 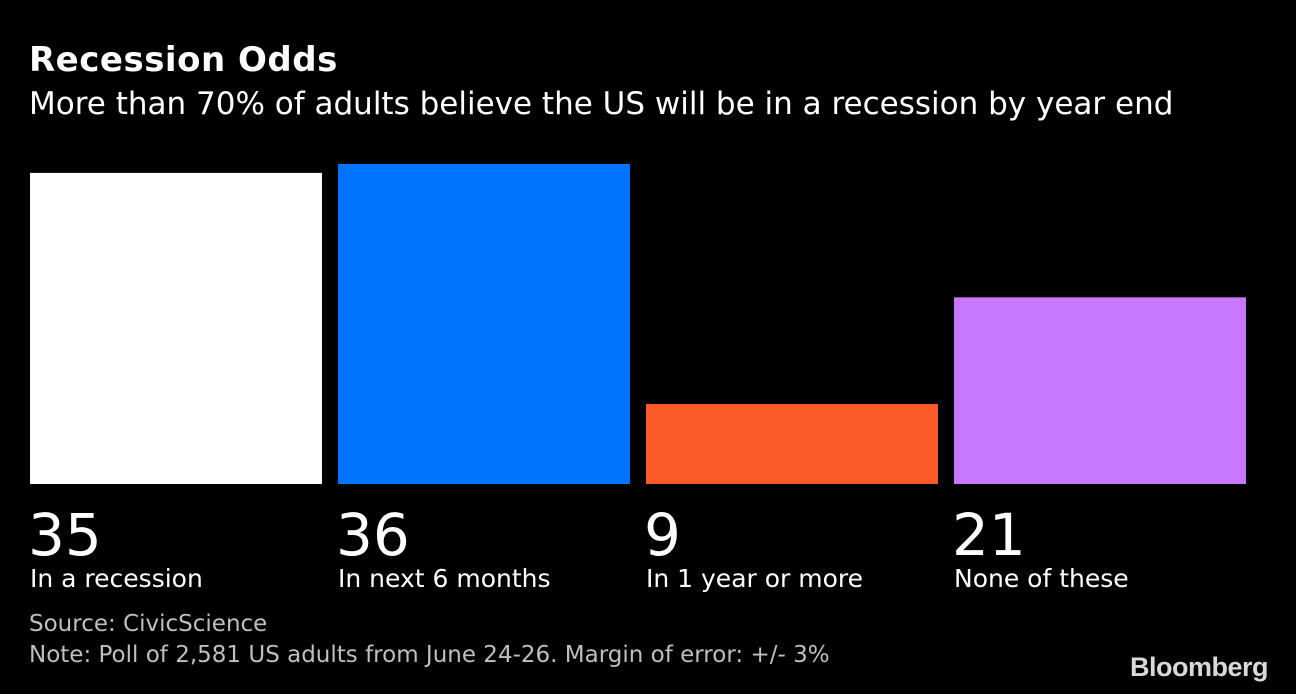 What do you see at coordinates (373, 535) in the screenshot?
I see `value-label-2: 36` at bounding box center [373, 535].